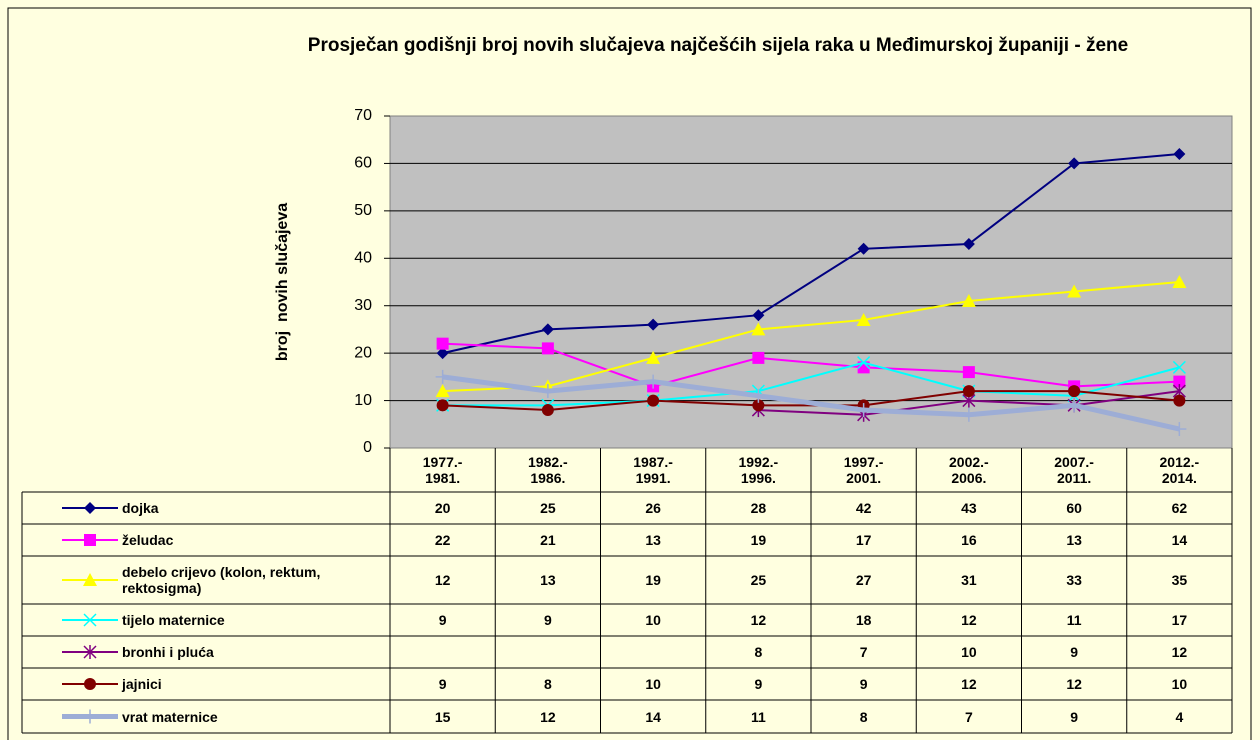 This screenshot has height=740, width=1260. What do you see at coordinates (363, 163) in the screenshot?
I see `y-tick-label: 60` at bounding box center [363, 163].